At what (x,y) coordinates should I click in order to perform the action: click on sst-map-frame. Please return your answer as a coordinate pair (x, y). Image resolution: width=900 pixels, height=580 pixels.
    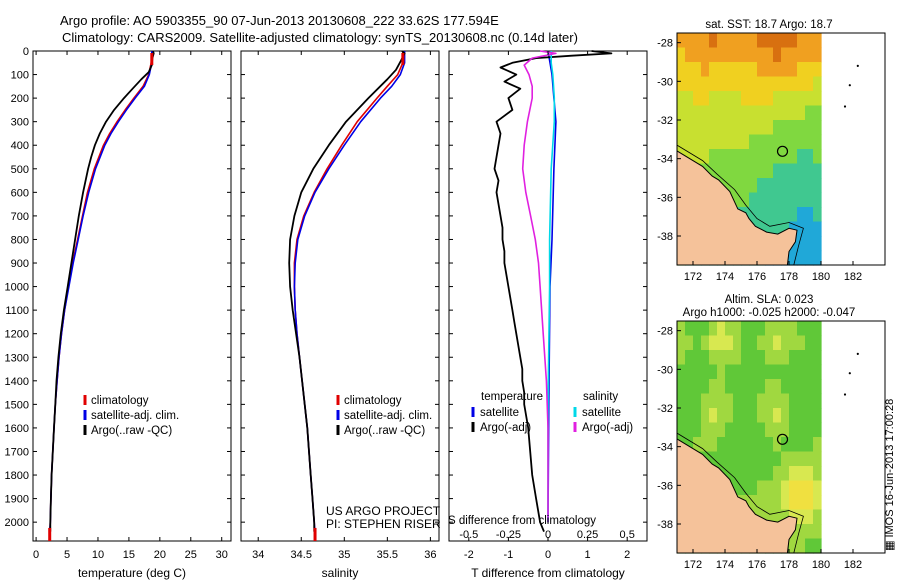
    Looking at the image, I should click on (781, 149).